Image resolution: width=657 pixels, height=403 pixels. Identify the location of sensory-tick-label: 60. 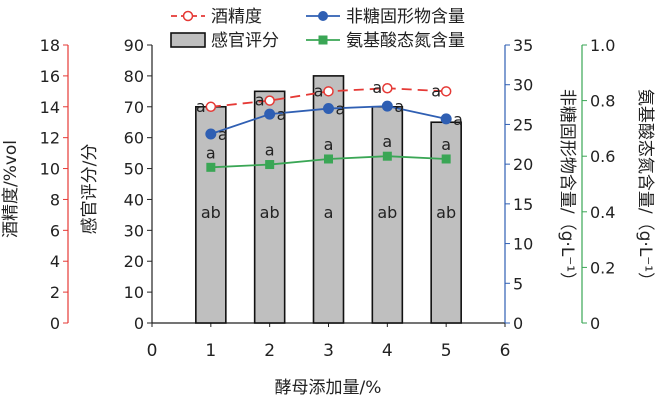
(134, 138).